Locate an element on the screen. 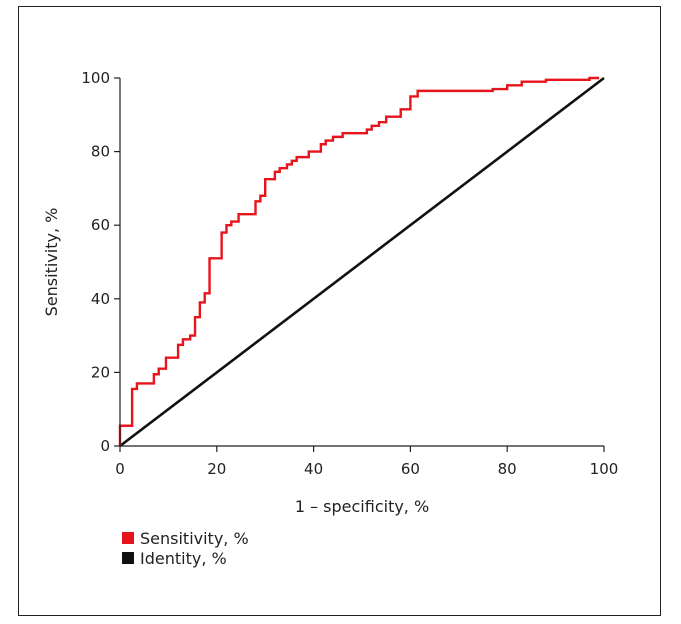 This screenshot has height=624, width=681. x-tick-label: 20 is located at coordinates (216, 469).